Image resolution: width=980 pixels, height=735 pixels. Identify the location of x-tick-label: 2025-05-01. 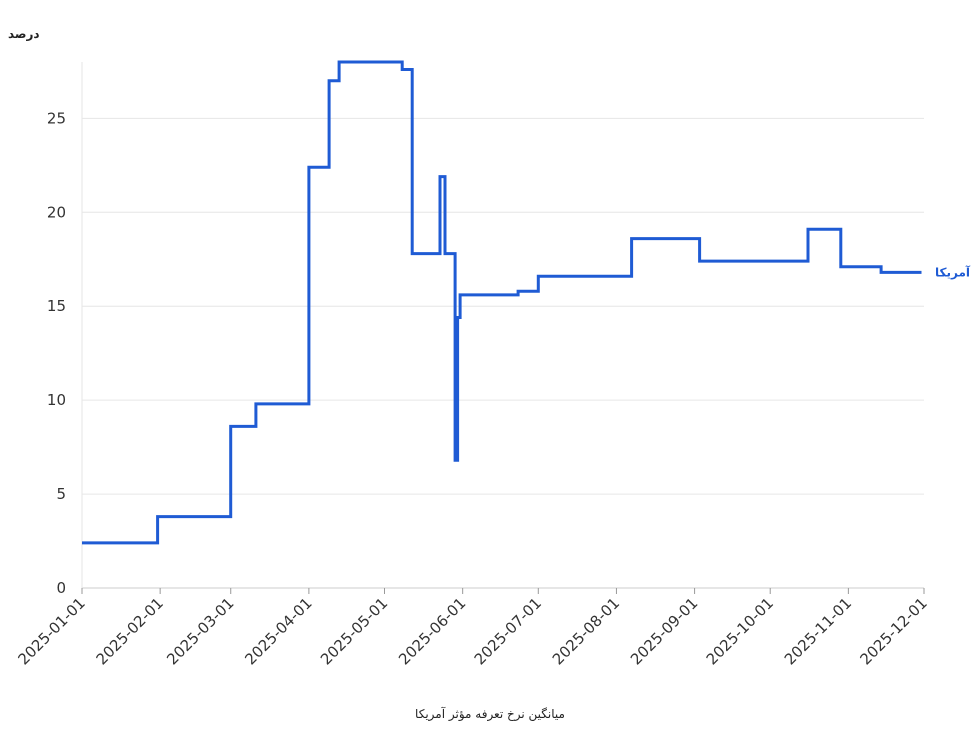
(354, 631).